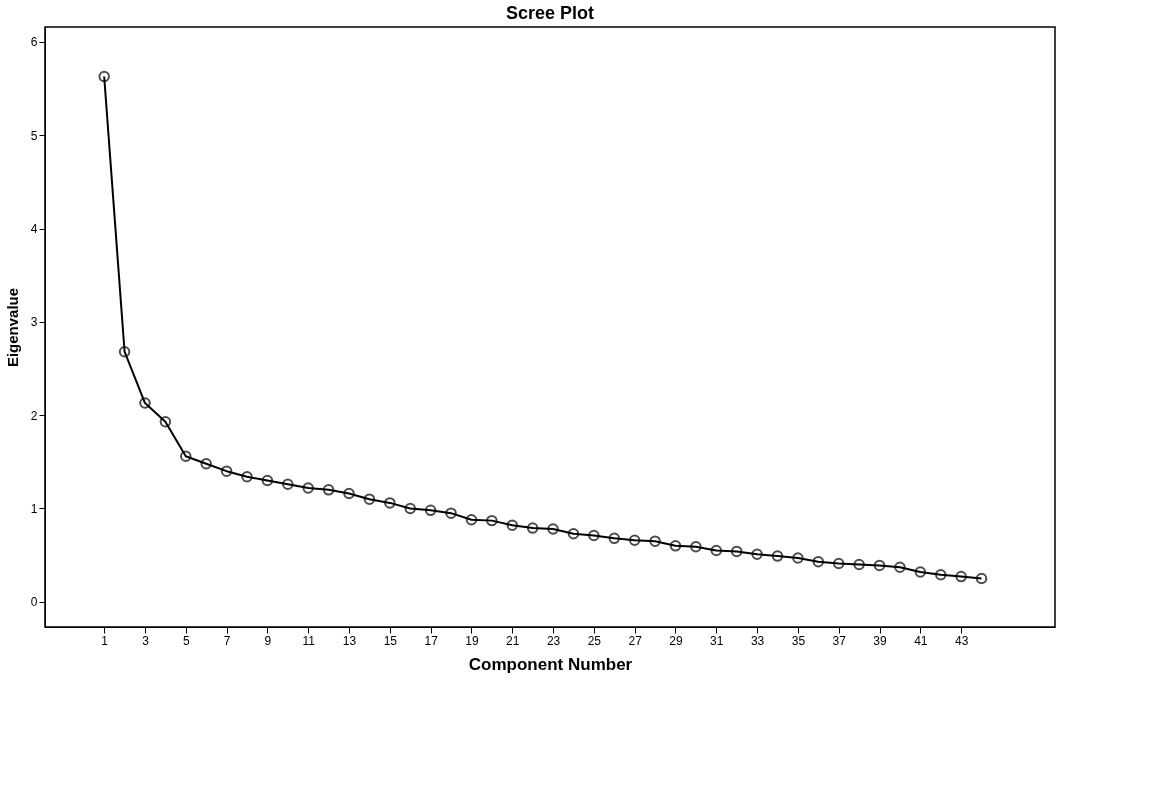 The width and height of the screenshot is (1153, 801). What do you see at coordinates (880, 640) in the screenshot?
I see `x-tick-label: 39` at bounding box center [880, 640].